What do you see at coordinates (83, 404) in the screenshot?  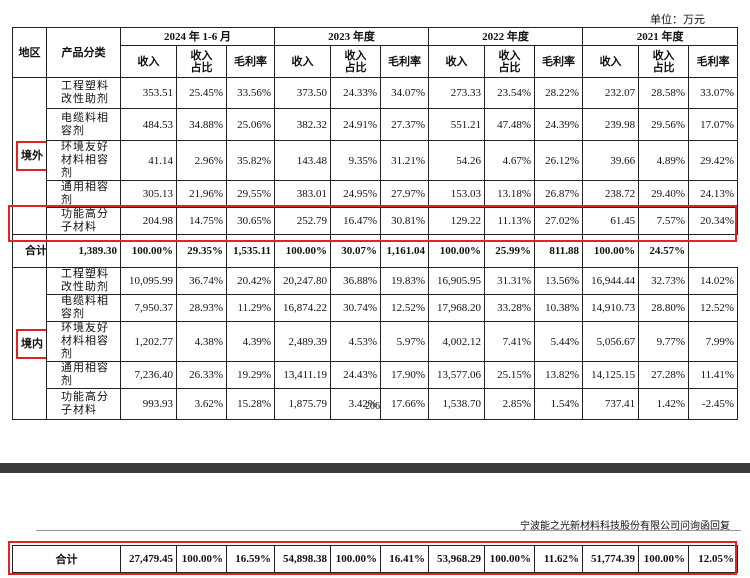 I see `product-cell: 功能高分子材料` at bounding box center [83, 404].